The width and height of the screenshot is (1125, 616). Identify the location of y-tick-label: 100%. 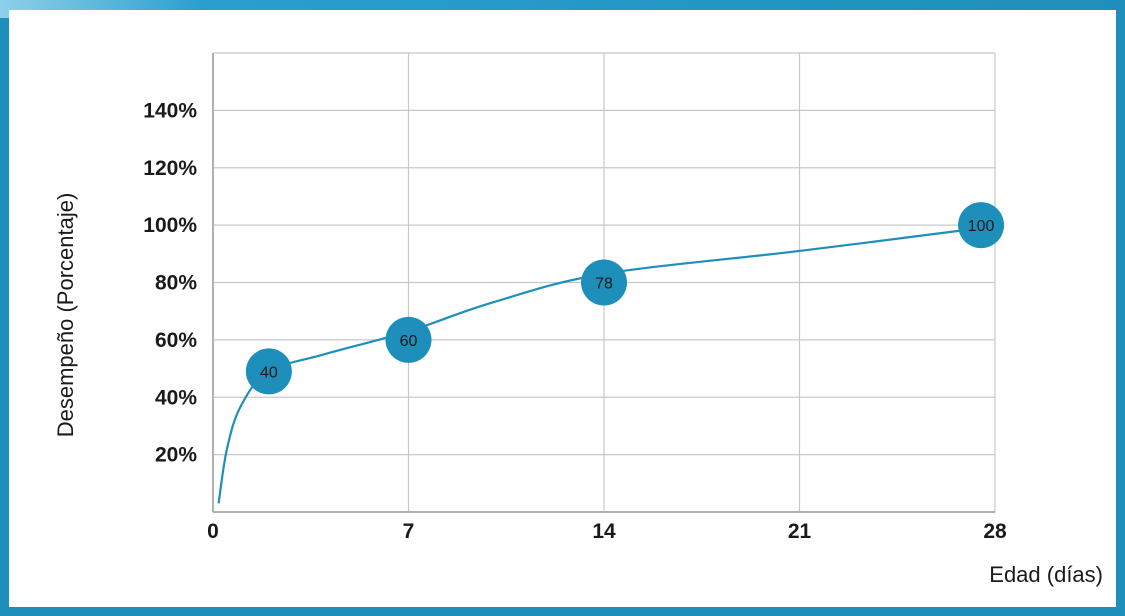
(170, 225).